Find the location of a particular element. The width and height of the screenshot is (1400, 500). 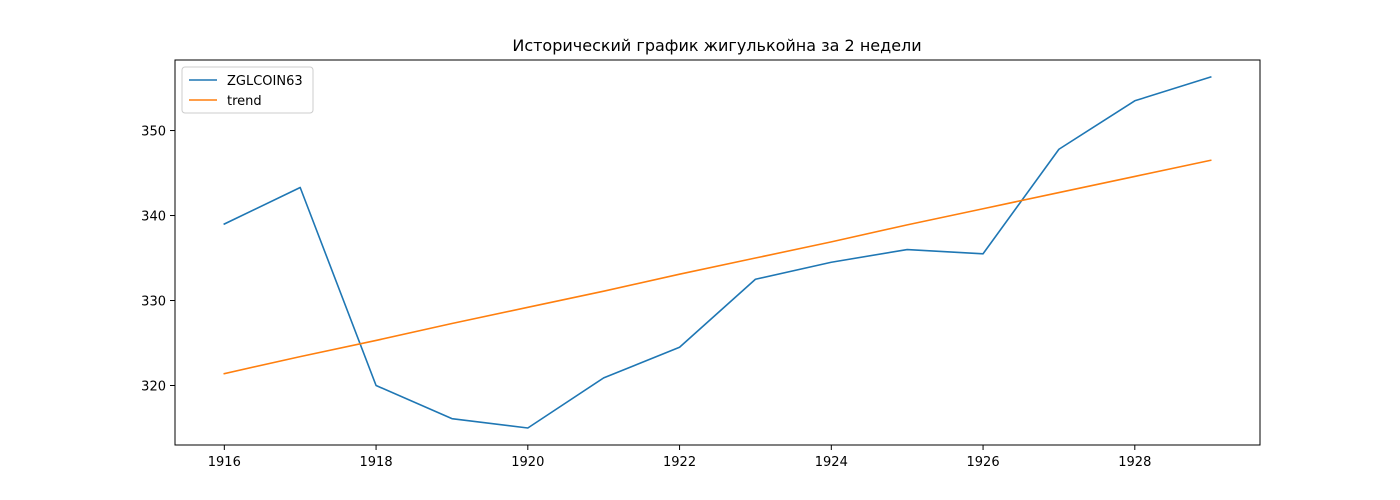

legend: ZGLCOIN63 trend is located at coordinates (247, 90).